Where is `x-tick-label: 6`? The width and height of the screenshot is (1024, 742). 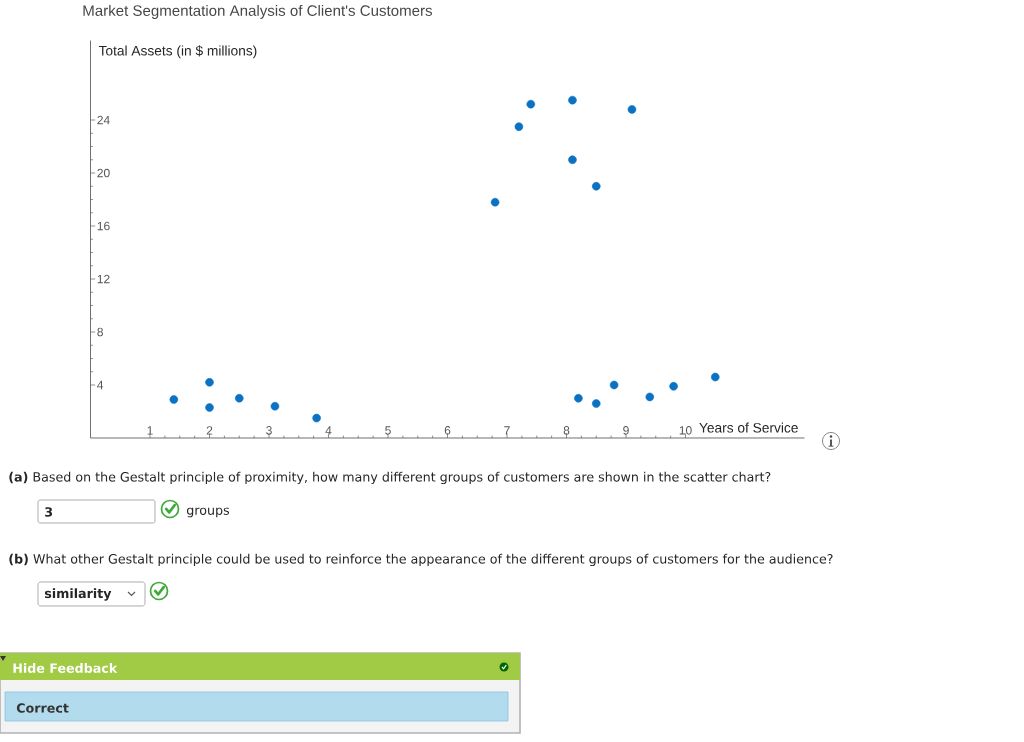 x-tick-label: 6 is located at coordinates (447, 430).